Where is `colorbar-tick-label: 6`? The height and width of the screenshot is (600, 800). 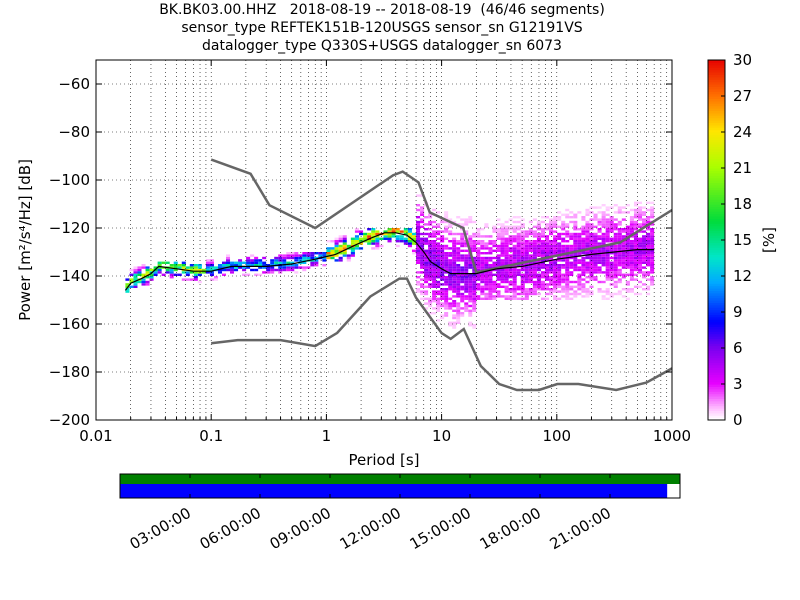 colorbar-tick-label: 6 is located at coordinates (738, 348).